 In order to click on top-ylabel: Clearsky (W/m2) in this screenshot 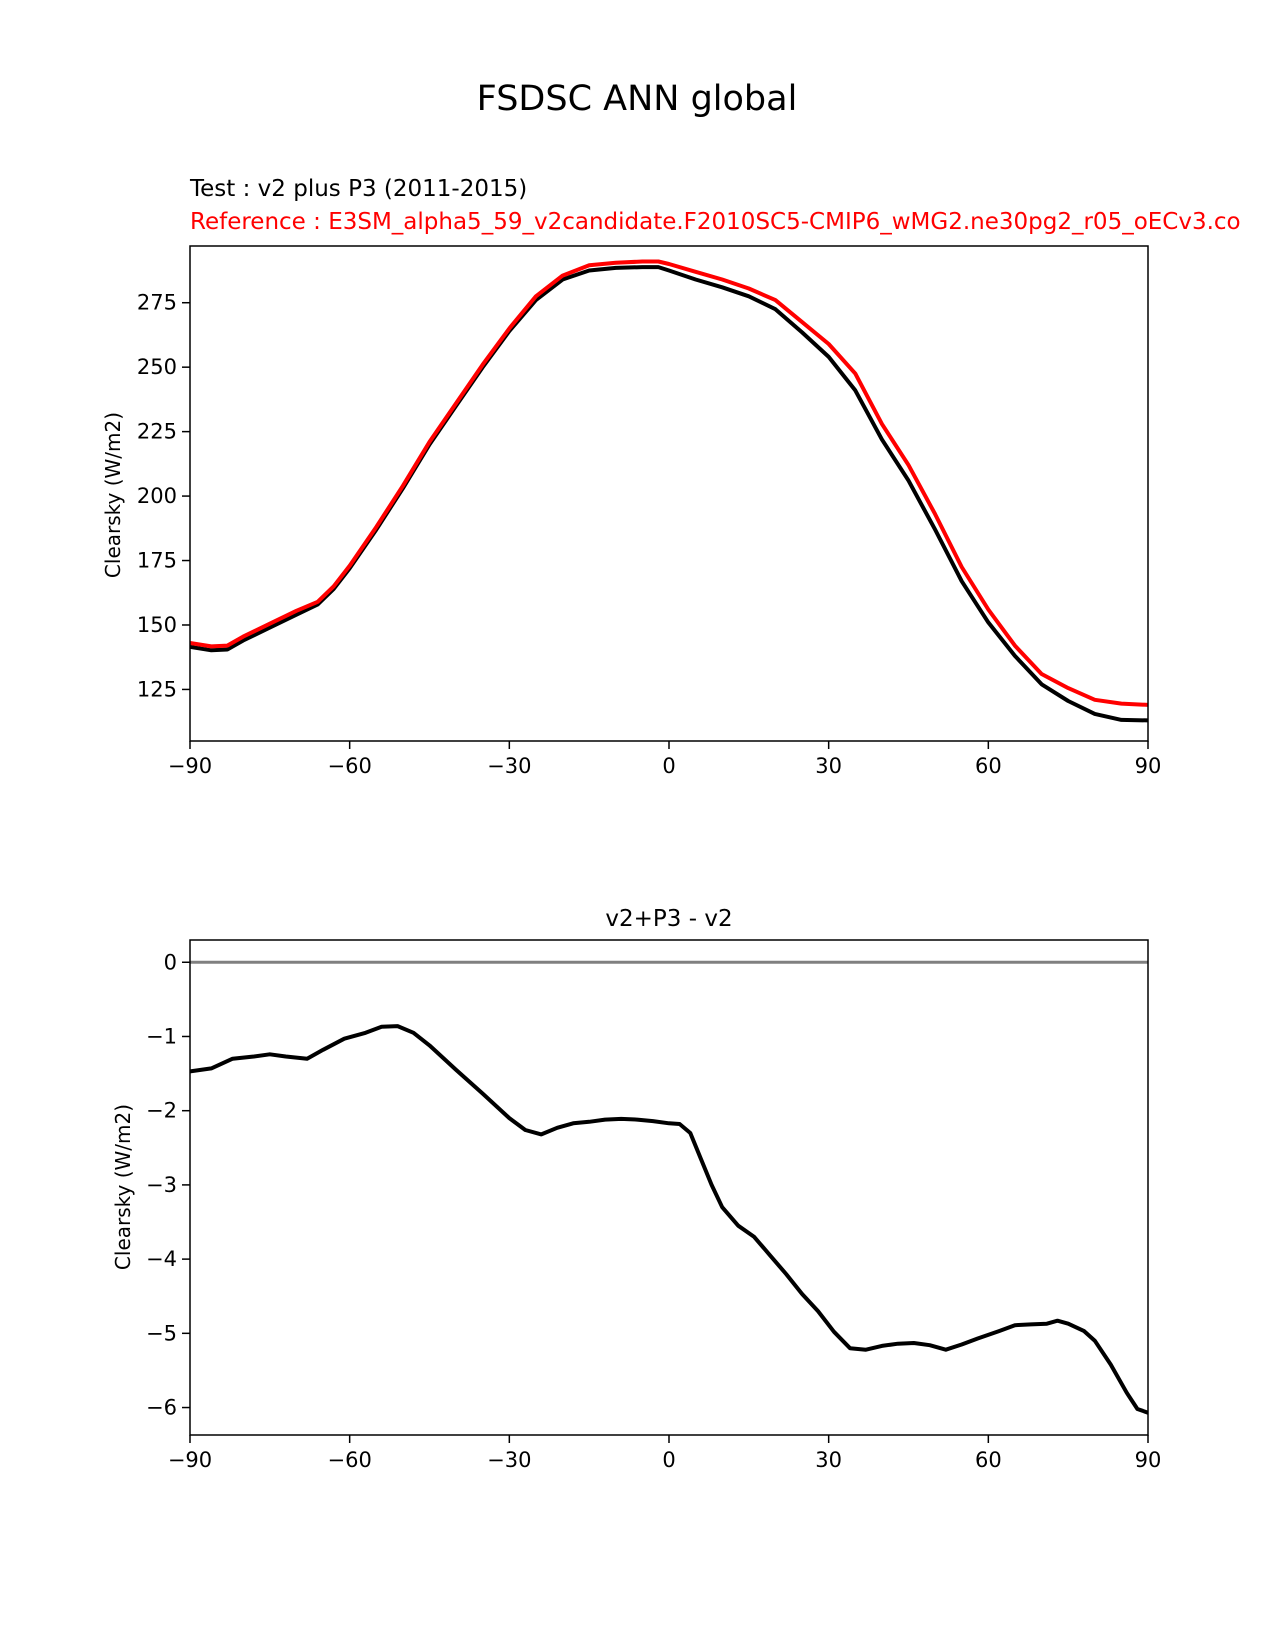, I will do `click(113, 495)`.